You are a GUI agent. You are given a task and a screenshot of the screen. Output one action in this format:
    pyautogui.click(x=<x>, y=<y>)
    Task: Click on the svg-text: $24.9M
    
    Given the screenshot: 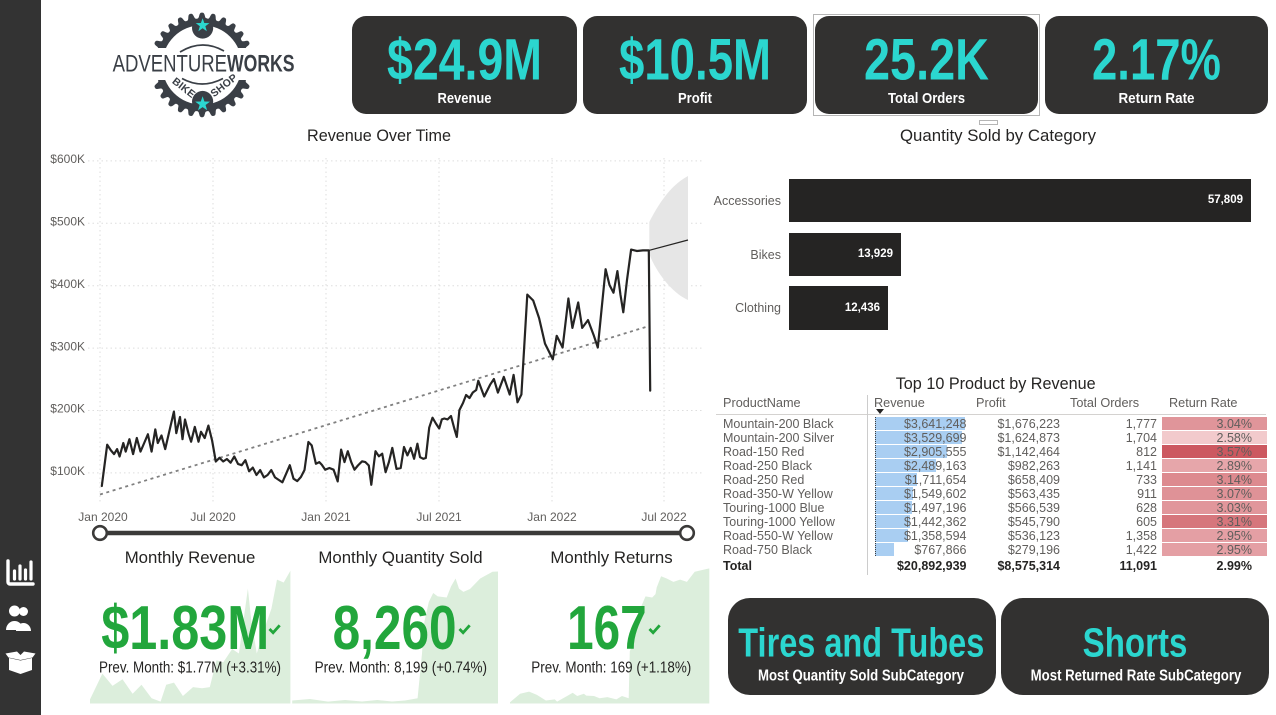 What is the action you would take?
    pyautogui.click(x=464, y=60)
    